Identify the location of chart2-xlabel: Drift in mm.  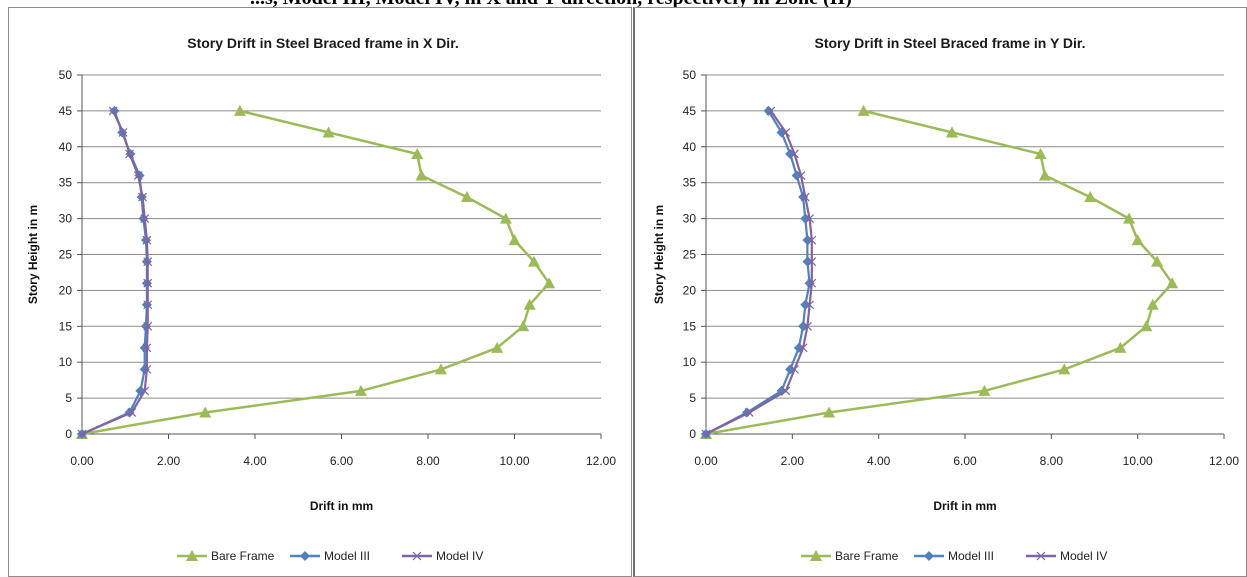
(964, 506).